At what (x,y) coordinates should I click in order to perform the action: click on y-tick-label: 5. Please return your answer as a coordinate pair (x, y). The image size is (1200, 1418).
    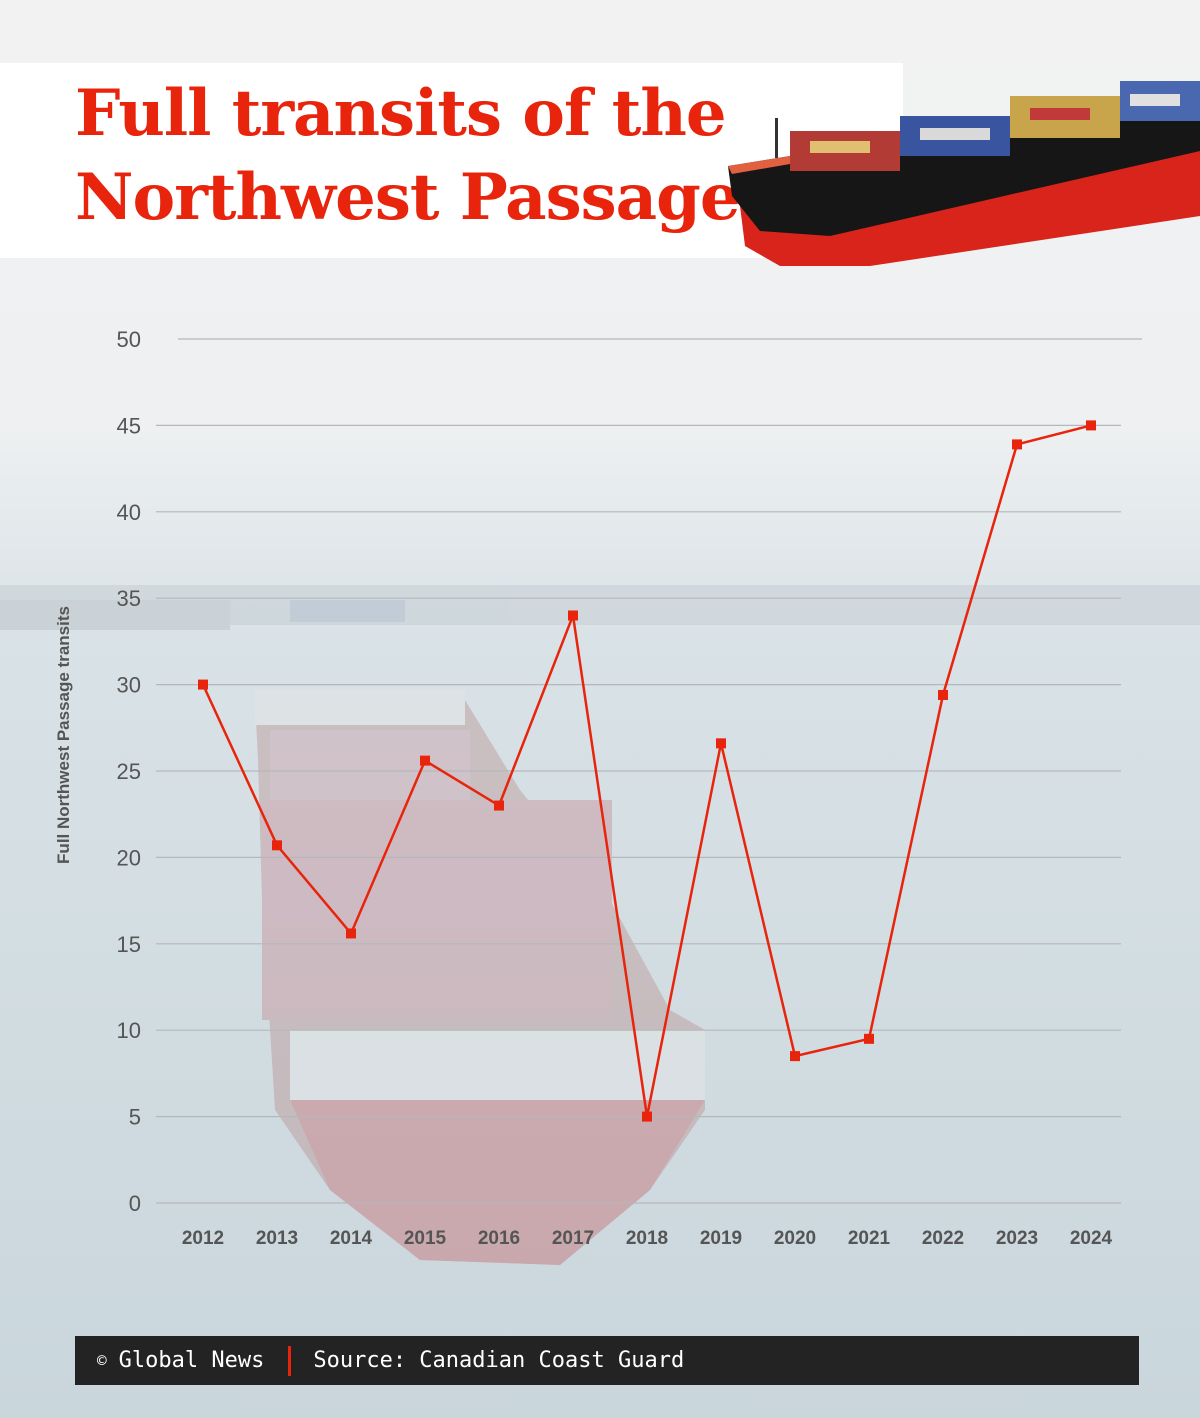
    Looking at the image, I should click on (135, 1117).